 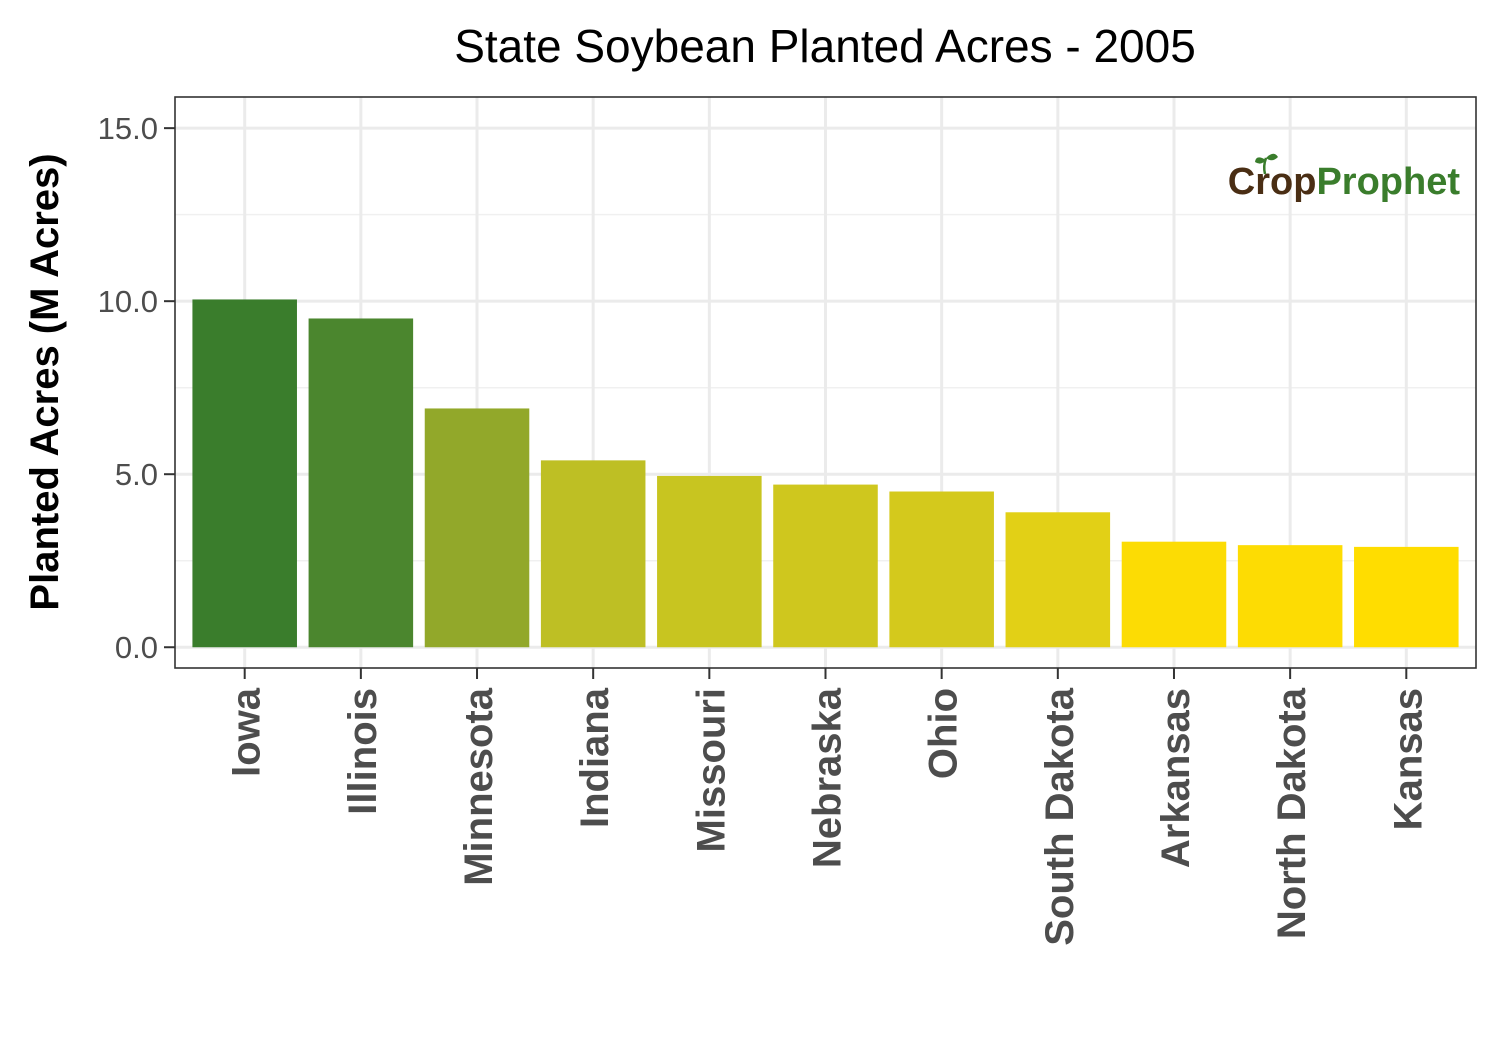 I want to click on bar-south-dakota, so click(x=1058, y=580).